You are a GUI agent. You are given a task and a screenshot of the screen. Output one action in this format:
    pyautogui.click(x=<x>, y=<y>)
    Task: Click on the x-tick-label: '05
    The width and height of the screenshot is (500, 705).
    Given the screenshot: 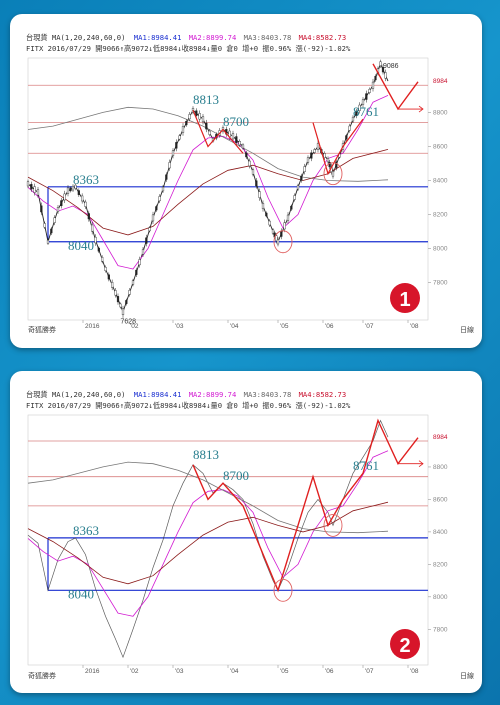 What is the action you would take?
    pyautogui.click(x=284, y=326)
    